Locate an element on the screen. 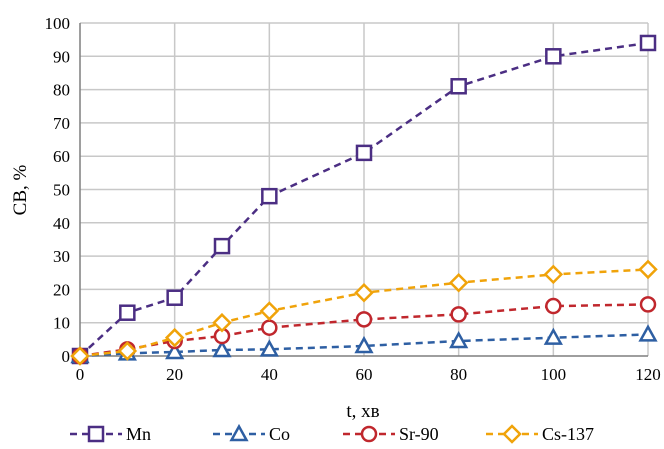 This screenshot has height=449, width=664. y-tick-label: 80 is located at coordinates (61, 90).